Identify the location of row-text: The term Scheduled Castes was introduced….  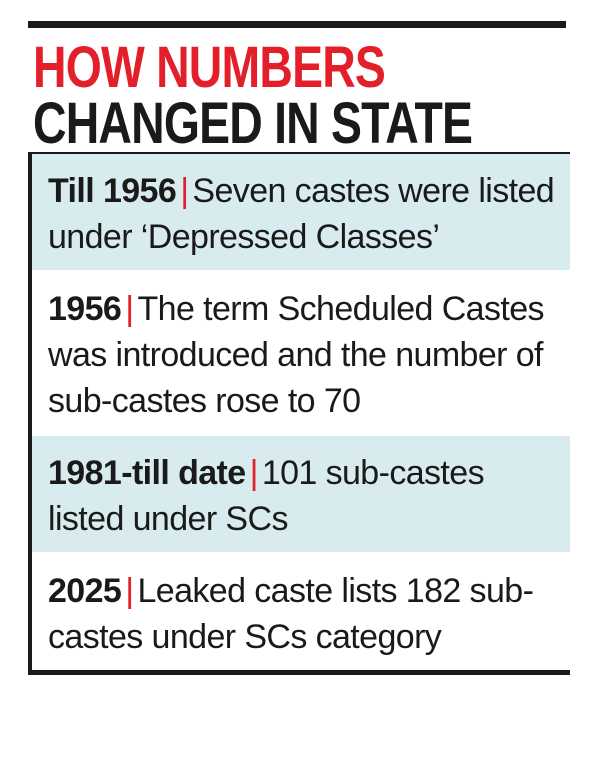
(296, 355).